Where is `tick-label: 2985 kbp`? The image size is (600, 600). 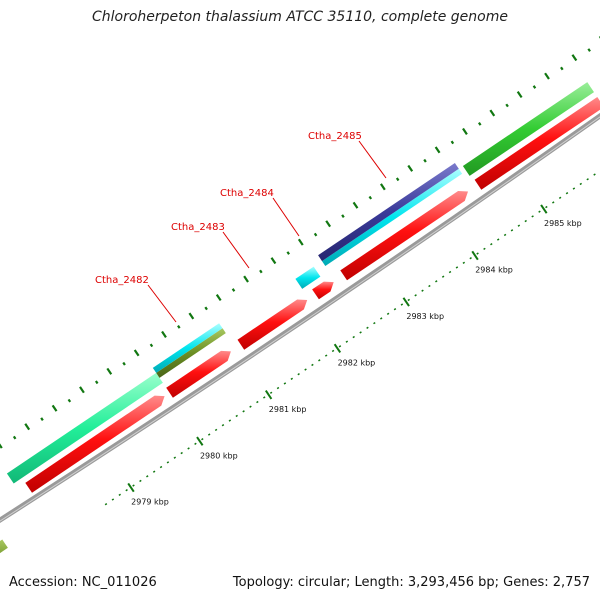
tick-label: 2985 kbp is located at coordinates (563, 223).